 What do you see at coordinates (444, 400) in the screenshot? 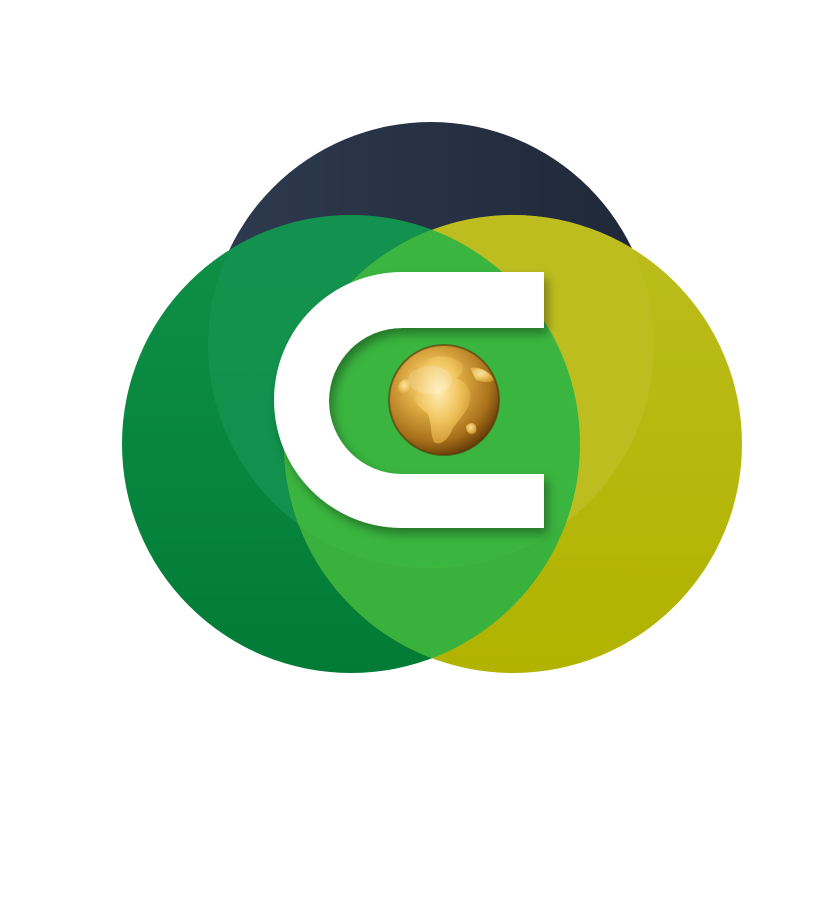
I see `globe-icon` at bounding box center [444, 400].